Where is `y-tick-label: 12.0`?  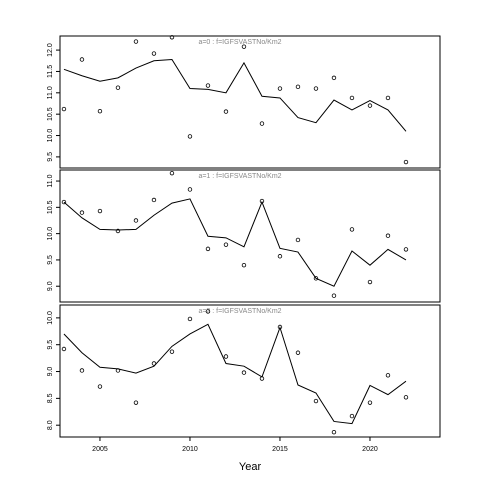 y-tick-label: 12.0 is located at coordinates (50, 50).